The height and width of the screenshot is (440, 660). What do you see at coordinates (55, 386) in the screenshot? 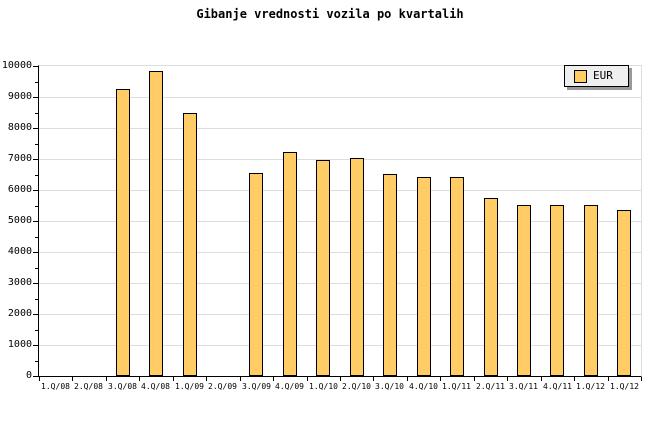
I see `x-axis-label-0-1-q-08: 1.Q/08` at bounding box center [55, 386].